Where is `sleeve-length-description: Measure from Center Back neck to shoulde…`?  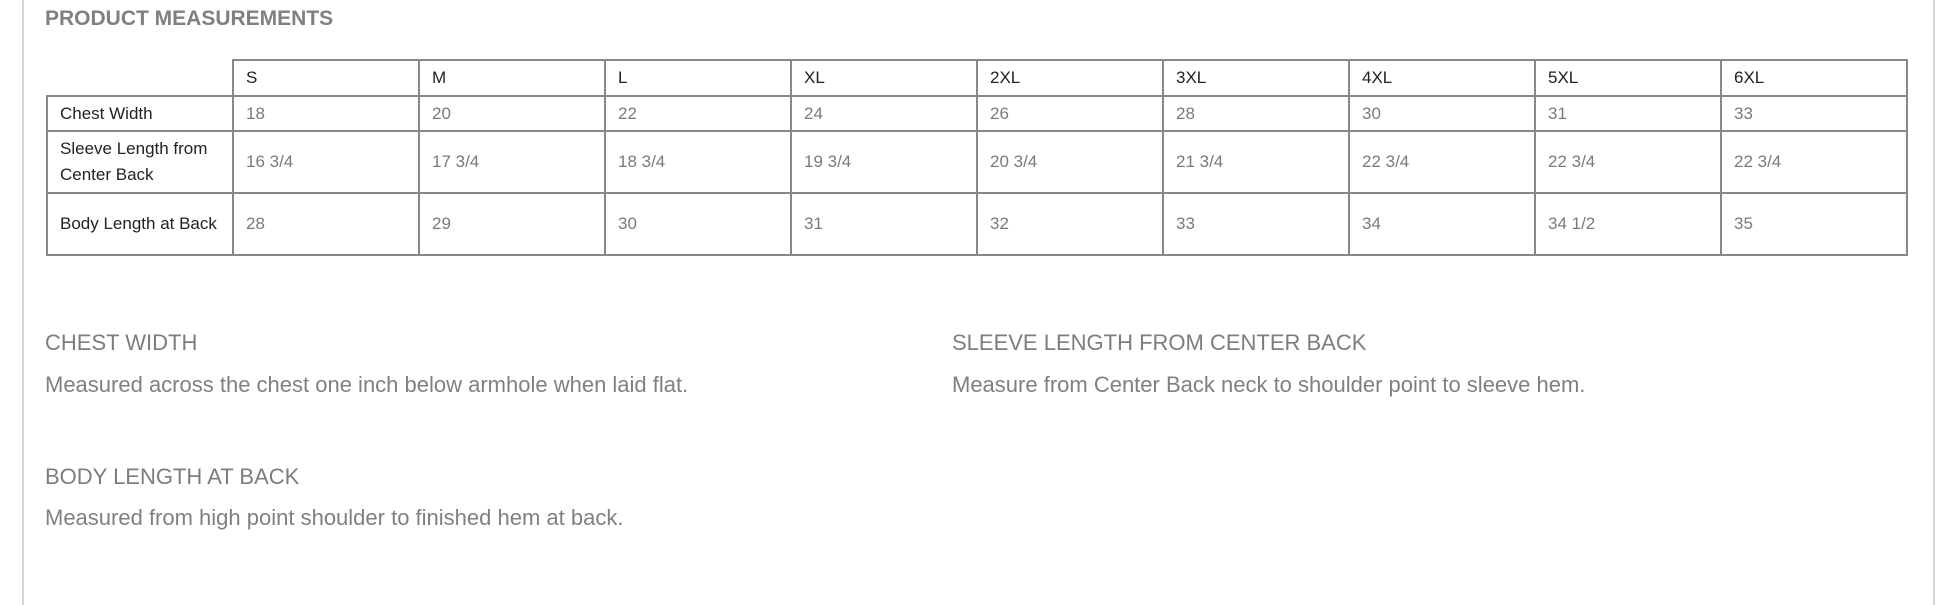
sleeve-length-description: Measure from Center Back neck to shoulde… is located at coordinates (1269, 384).